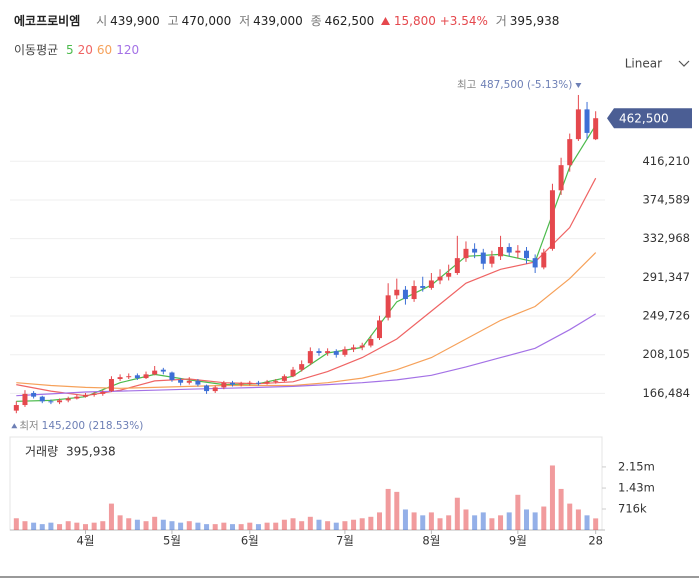 This screenshot has width=699, height=587. Describe the element at coordinates (14, 426) in the screenshot. I see `low-marker` at that location.